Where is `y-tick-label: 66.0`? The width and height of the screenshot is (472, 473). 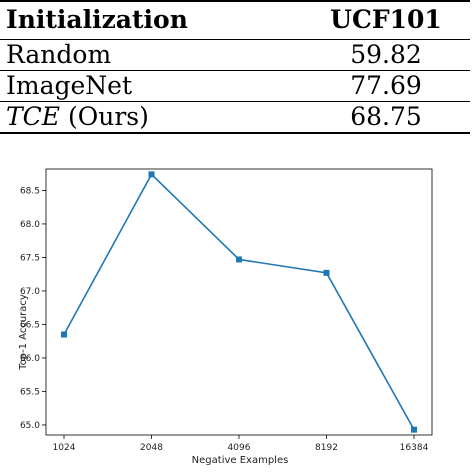
y-tick-label: 66.0 is located at coordinates (30, 359).